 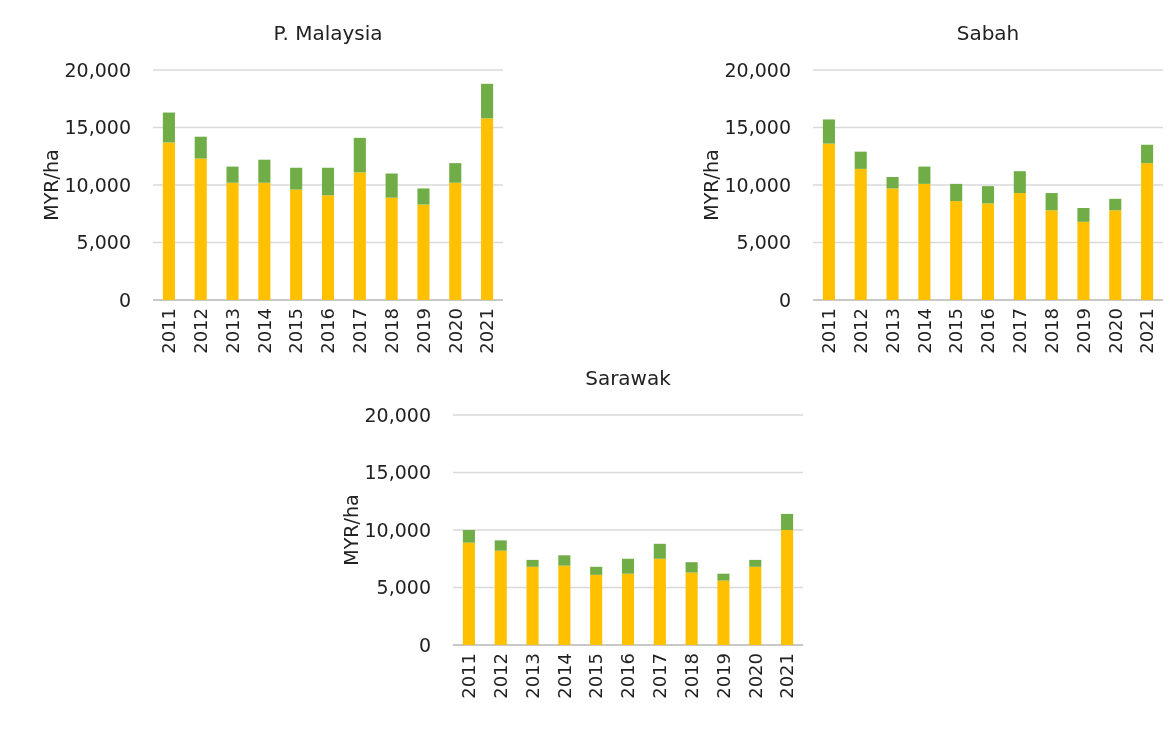 What do you see at coordinates (328, 33) in the screenshot?
I see `chart-title: P. Malaysia` at bounding box center [328, 33].